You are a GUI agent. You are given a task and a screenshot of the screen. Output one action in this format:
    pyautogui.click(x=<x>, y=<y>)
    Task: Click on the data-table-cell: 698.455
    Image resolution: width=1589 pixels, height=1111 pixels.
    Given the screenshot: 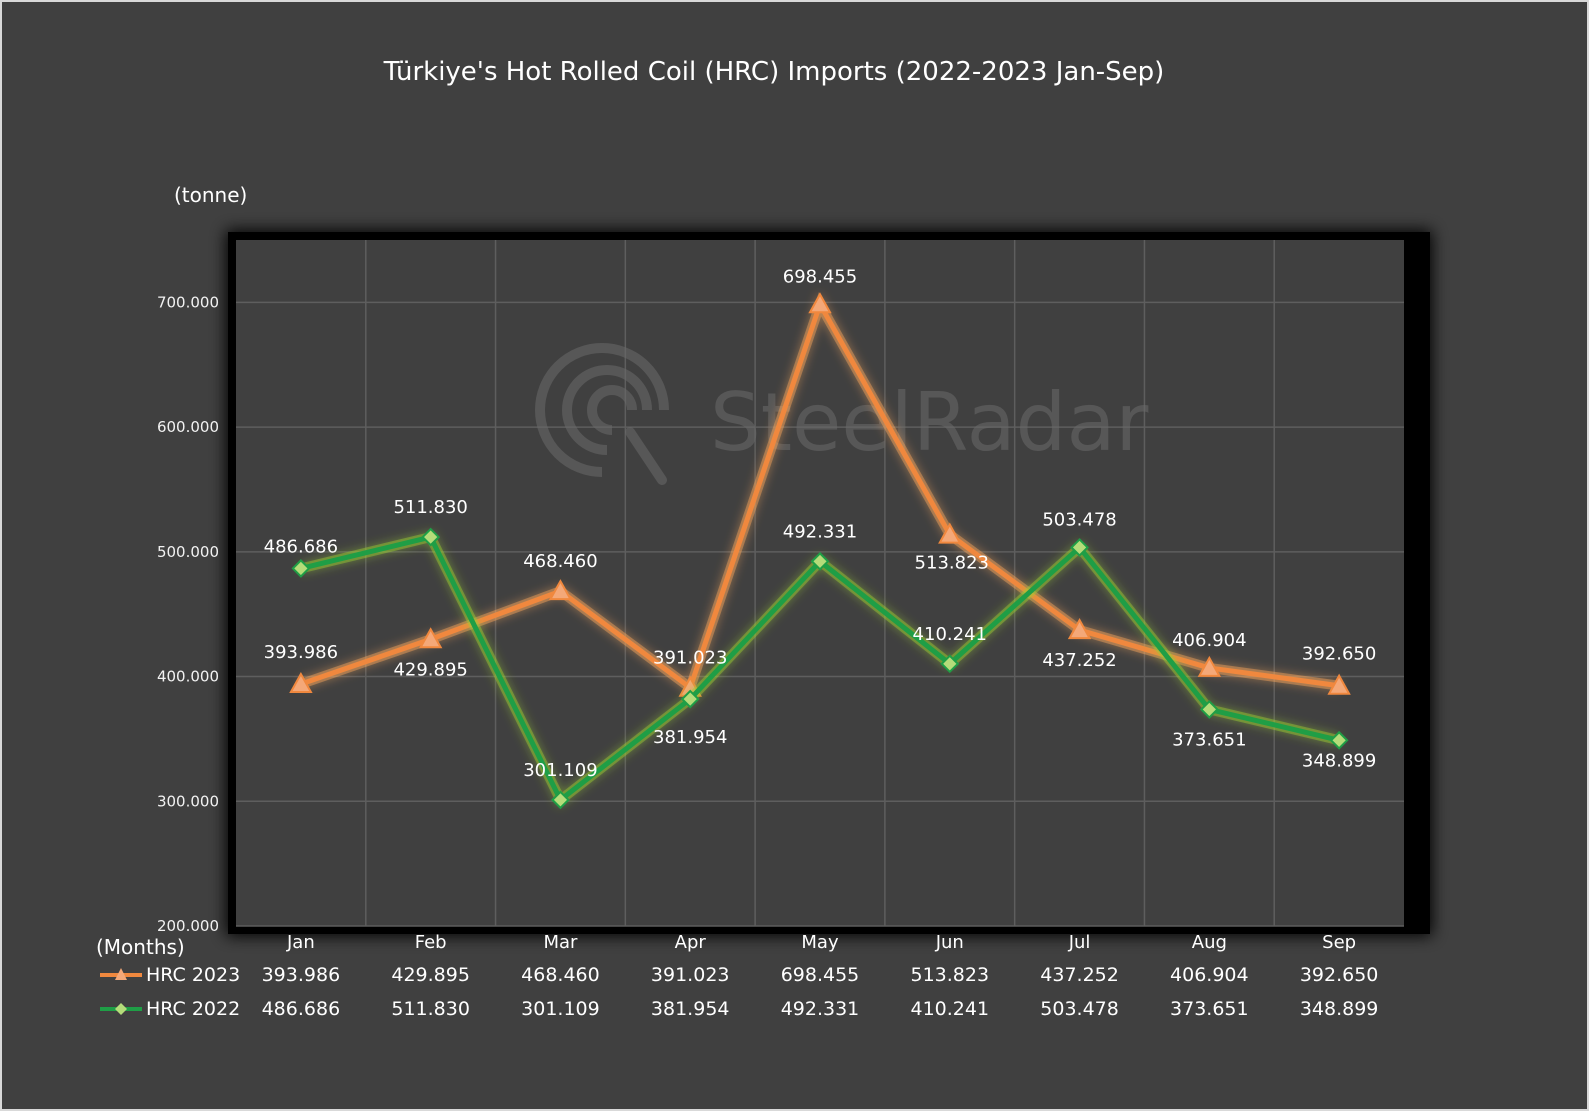 What is the action you would take?
    pyautogui.click(x=820, y=975)
    